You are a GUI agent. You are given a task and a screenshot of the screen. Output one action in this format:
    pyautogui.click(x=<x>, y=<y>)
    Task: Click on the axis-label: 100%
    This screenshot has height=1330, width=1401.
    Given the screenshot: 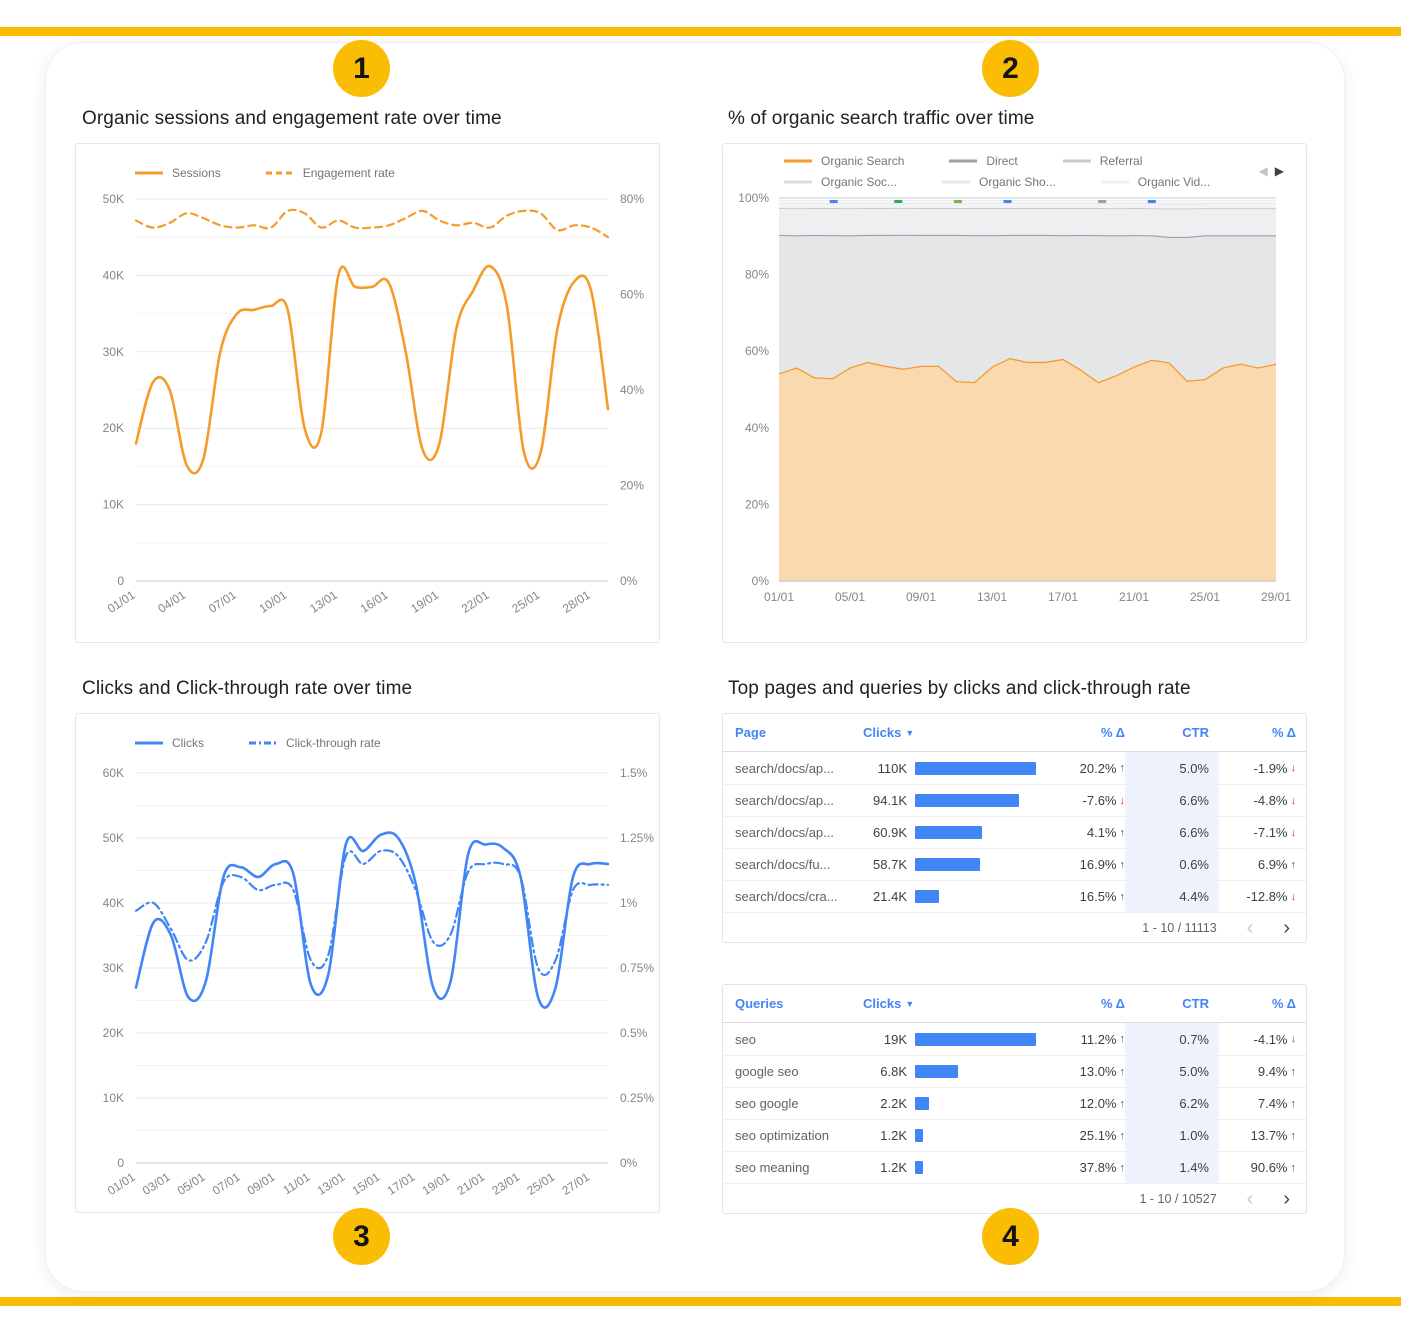 What is the action you would take?
    pyautogui.click(x=753, y=198)
    